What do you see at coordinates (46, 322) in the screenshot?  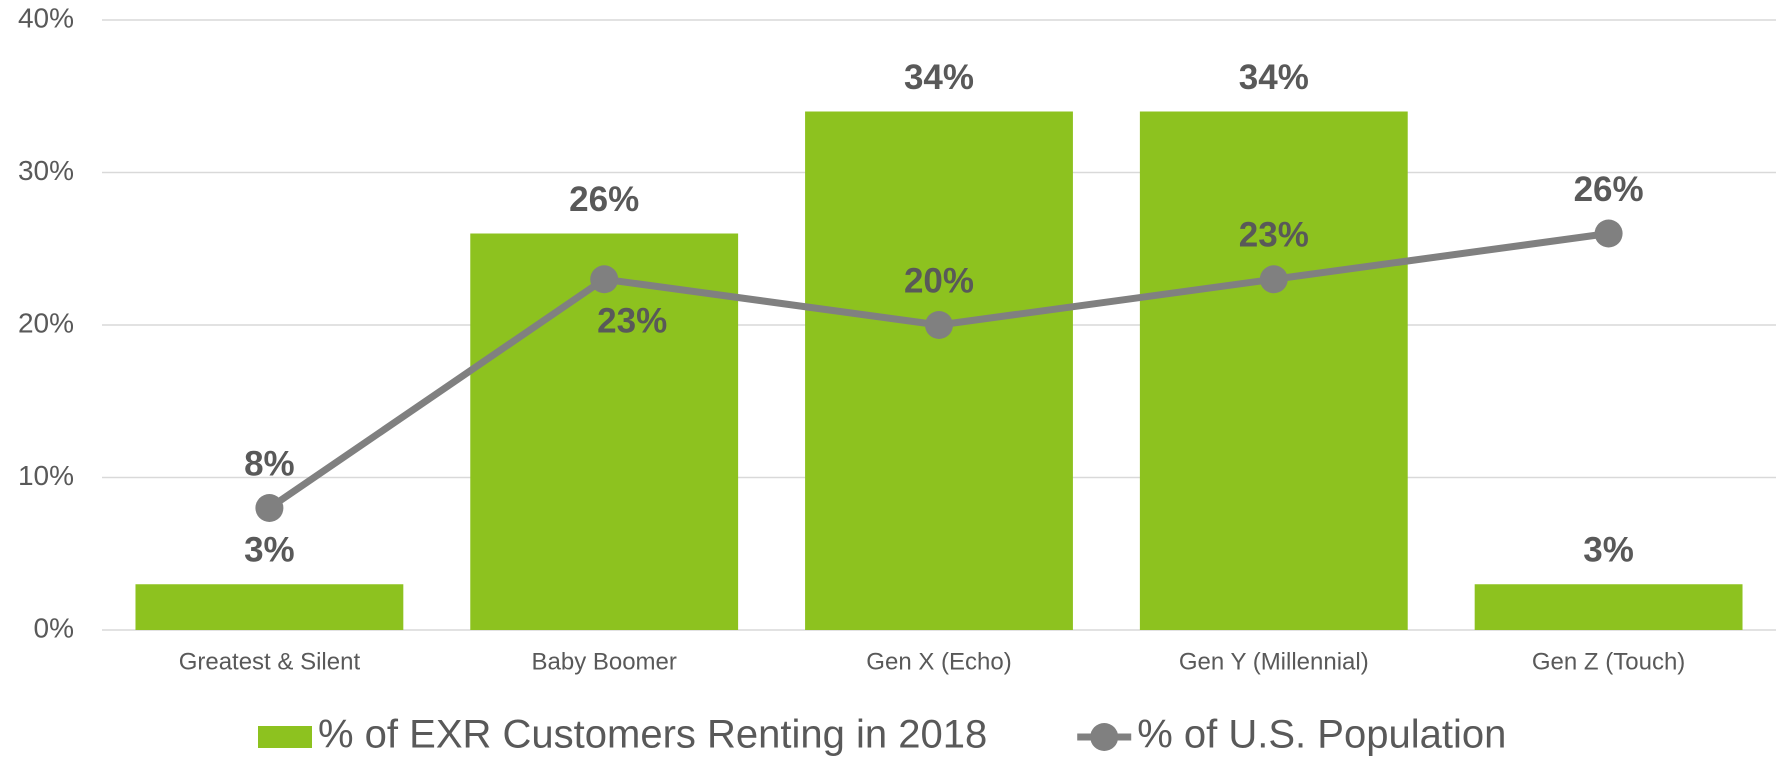 I see `y-tick-label: 20%` at bounding box center [46, 322].